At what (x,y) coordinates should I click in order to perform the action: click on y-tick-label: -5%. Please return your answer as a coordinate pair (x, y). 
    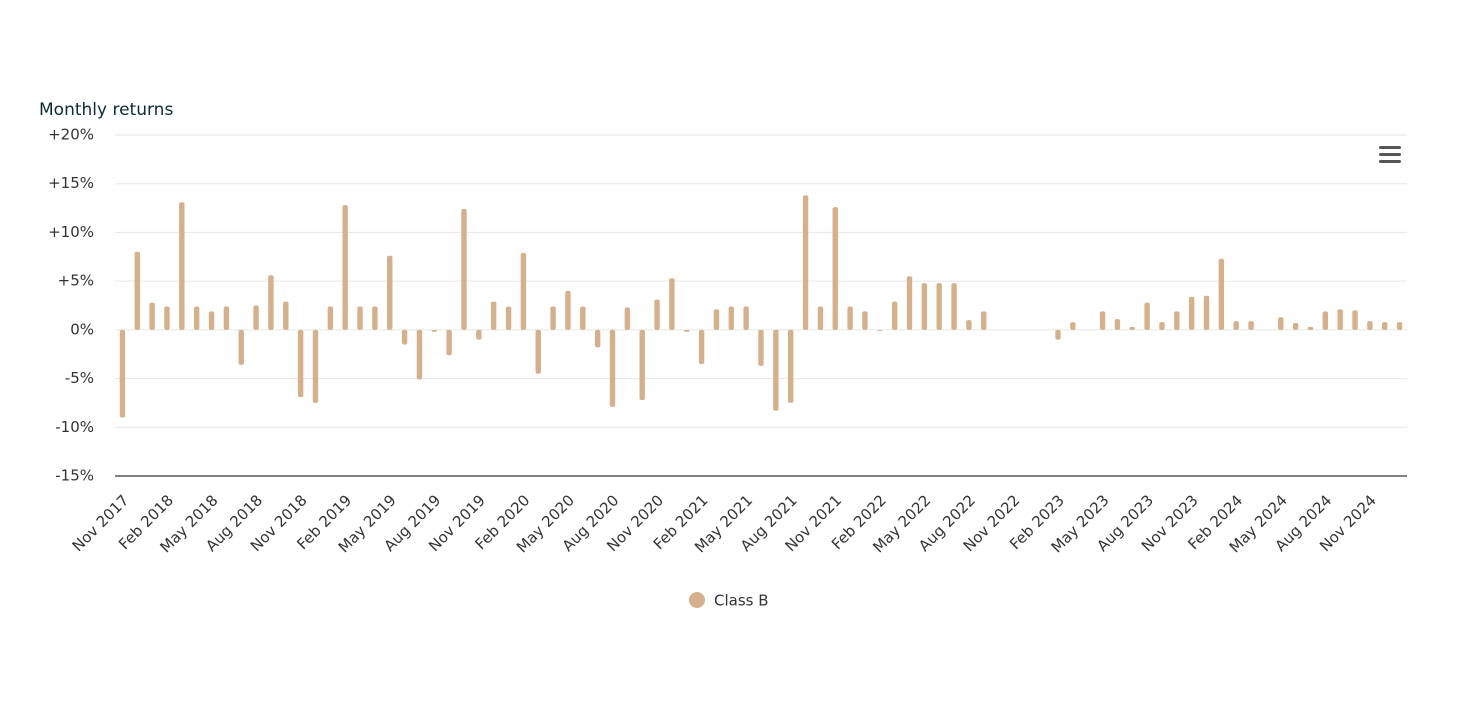
    Looking at the image, I should click on (79, 378).